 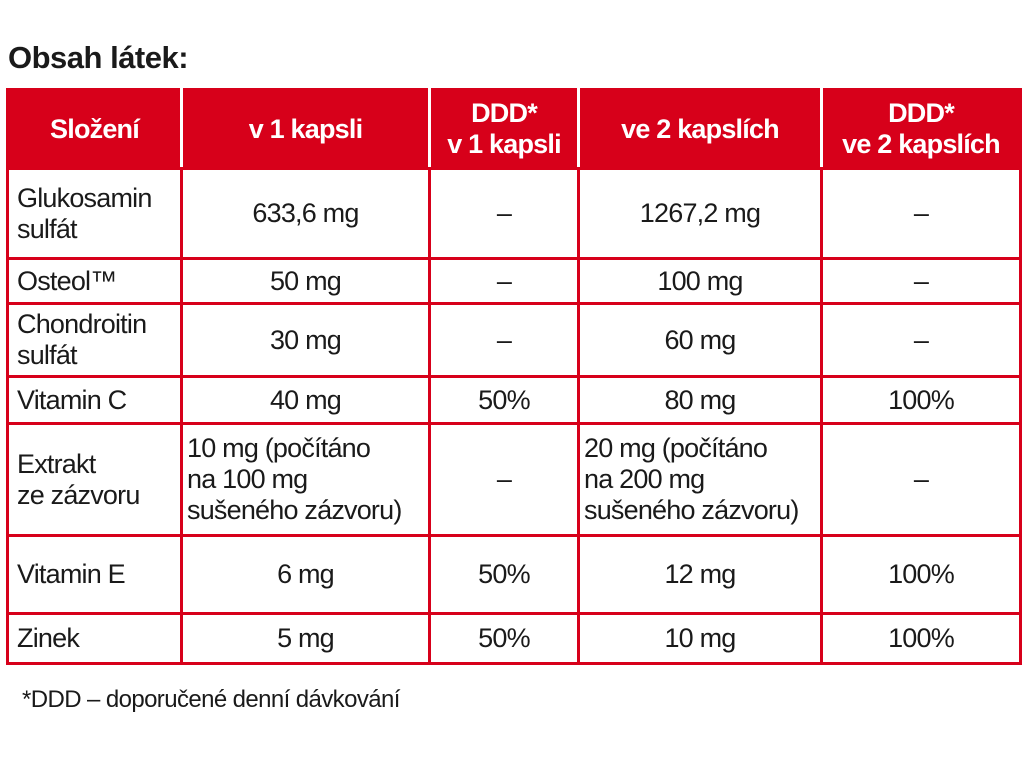 I want to click on table-cell: Chondroitin sulfát, so click(x=94, y=340).